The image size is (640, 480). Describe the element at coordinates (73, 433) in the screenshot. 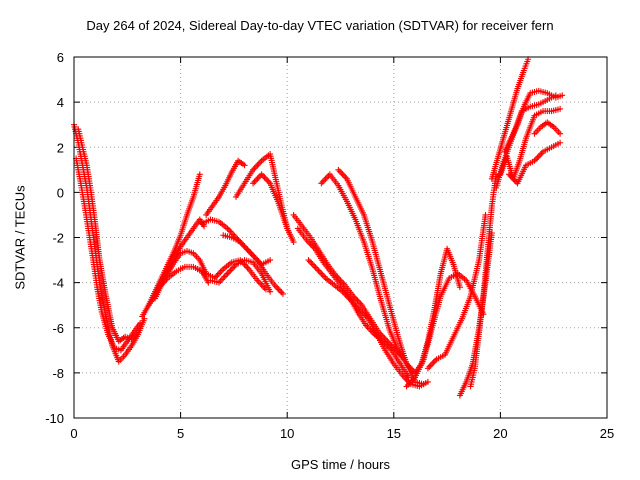

I see `x-tick-label: 0` at that location.